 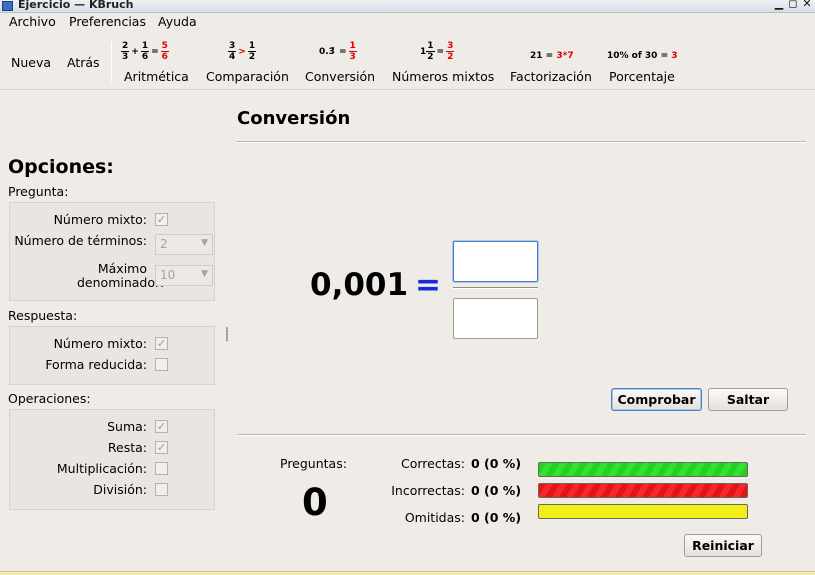 What do you see at coordinates (127, 426) in the screenshot?
I see `sum-label: Suma:` at bounding box center [127, 426].